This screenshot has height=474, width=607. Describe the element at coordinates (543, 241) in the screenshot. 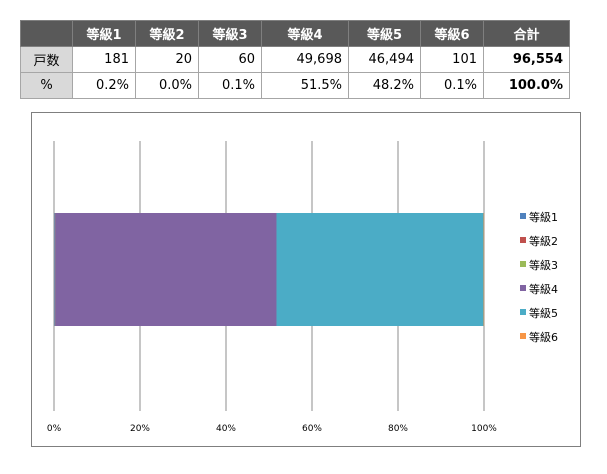

I see `legend-label: 等級2` at that location.